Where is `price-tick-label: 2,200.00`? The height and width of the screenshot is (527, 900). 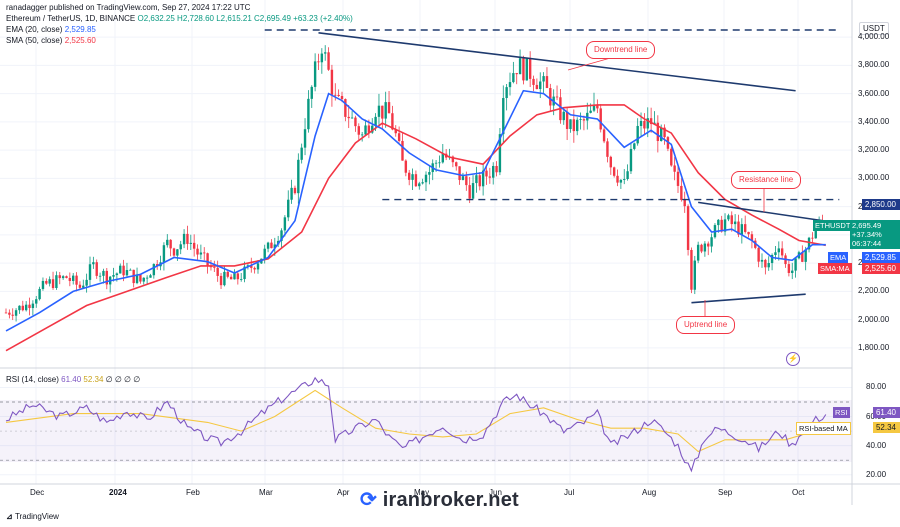 price-tick-label: 2,200.00 is located at coordinates (874, 291).